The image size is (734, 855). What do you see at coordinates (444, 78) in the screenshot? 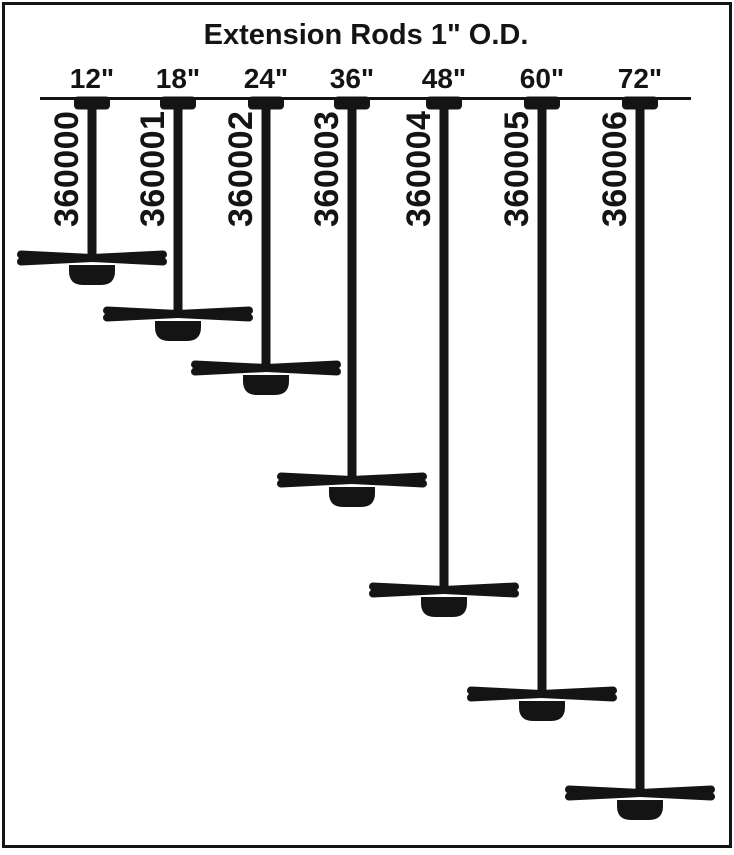
I see `rod-length-label: 48"` at bounding box center [444, 78].